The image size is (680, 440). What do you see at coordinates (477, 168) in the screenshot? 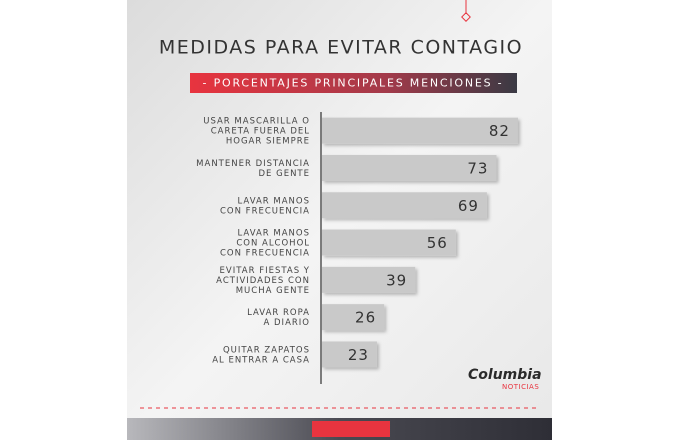
I see `bar-value: 73` at bounding box center [477, 168].